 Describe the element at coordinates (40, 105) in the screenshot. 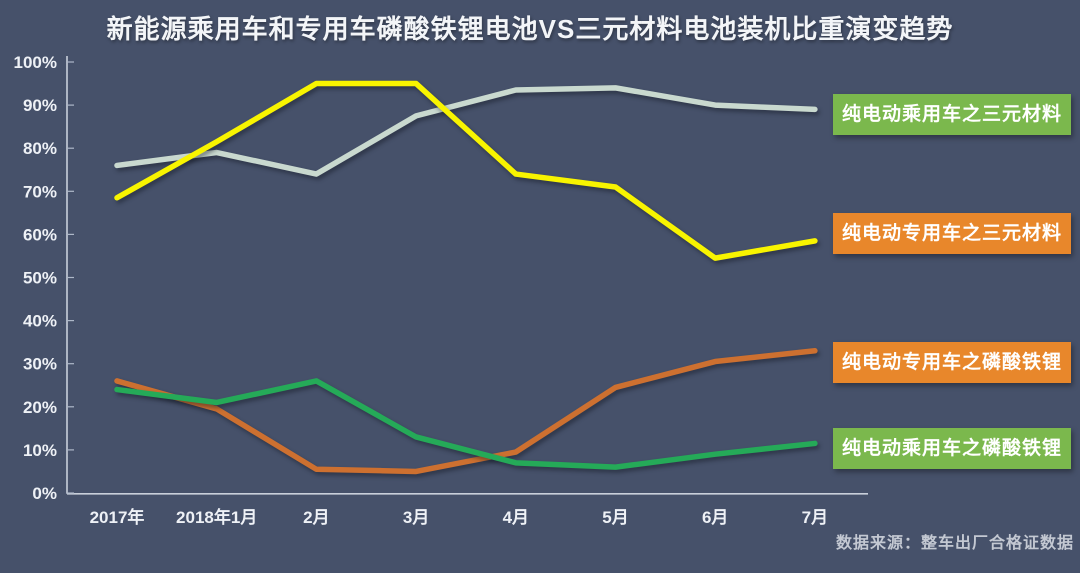

I see `y-tick-label: 90%` at that location.